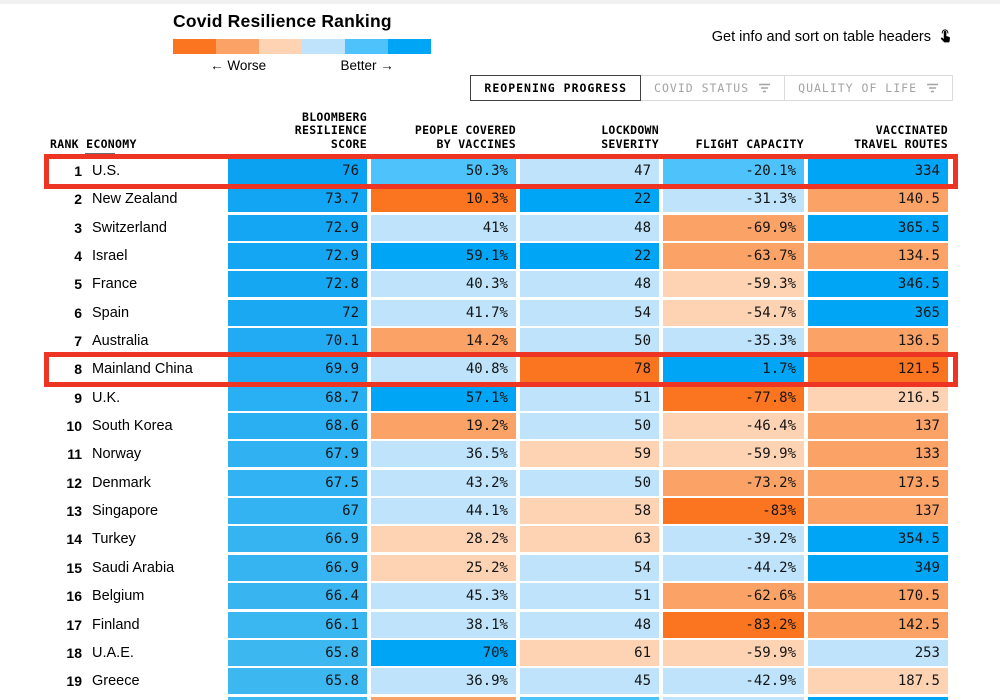 The height and width of the screenshot is (700, 1000). Describe the element at coordinates (443, 341) in the screenshot. I see `vaccines-cell: 14.2%` at that location.